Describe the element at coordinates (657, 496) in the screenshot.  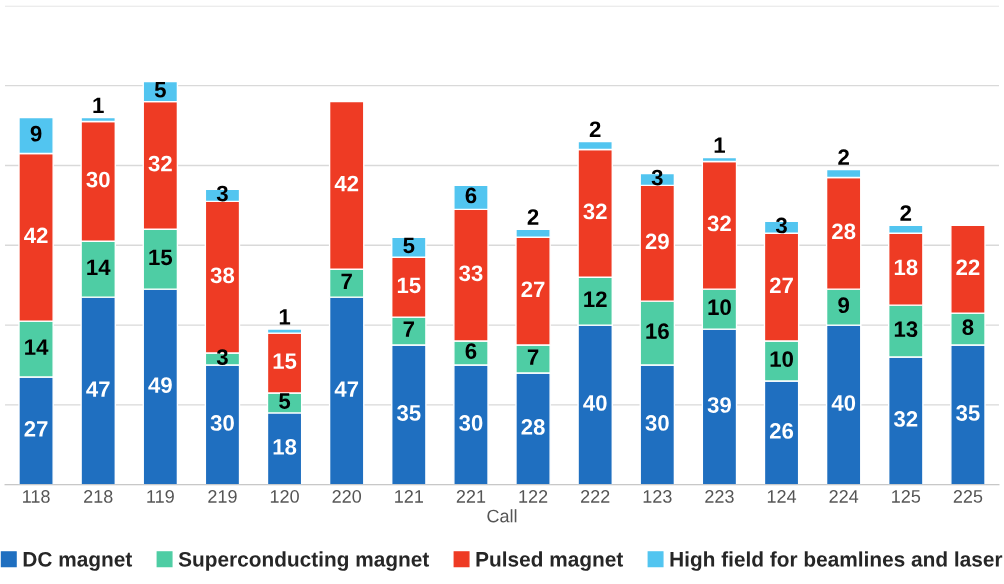
I see `x-tick-label: 123` at that location.